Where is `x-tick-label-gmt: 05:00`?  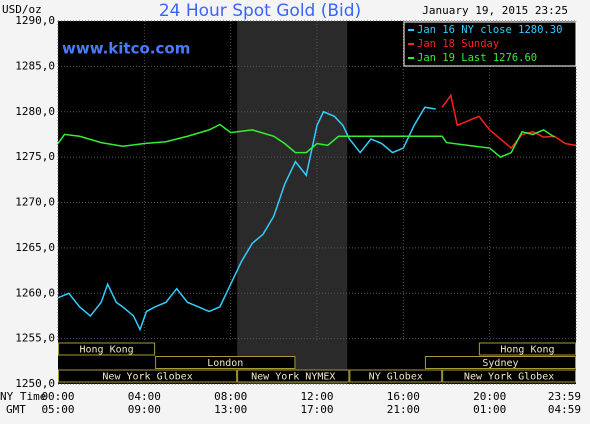 x-tick-label-gmt: 05:00 is located at coordinates (57, 409).